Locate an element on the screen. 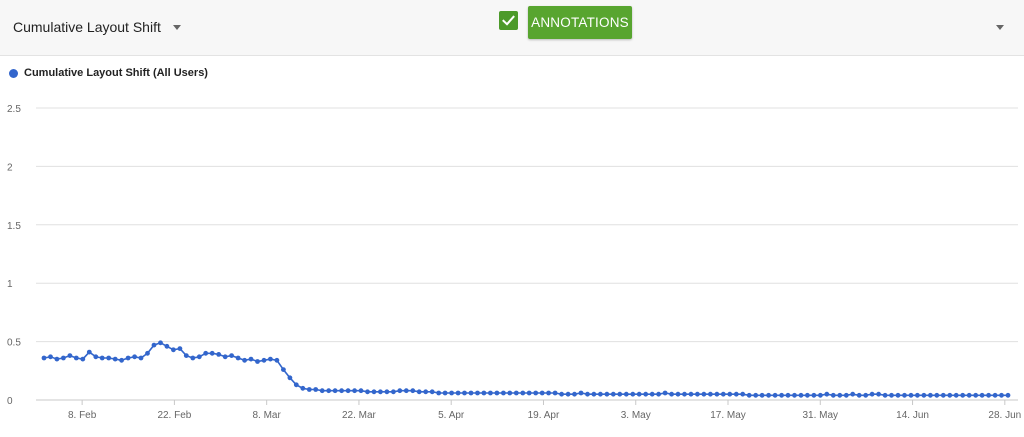 The image size is (1024, 437). legend-label: Cumulative Layout Shift (All Users) is located at coordinates (116, 73).